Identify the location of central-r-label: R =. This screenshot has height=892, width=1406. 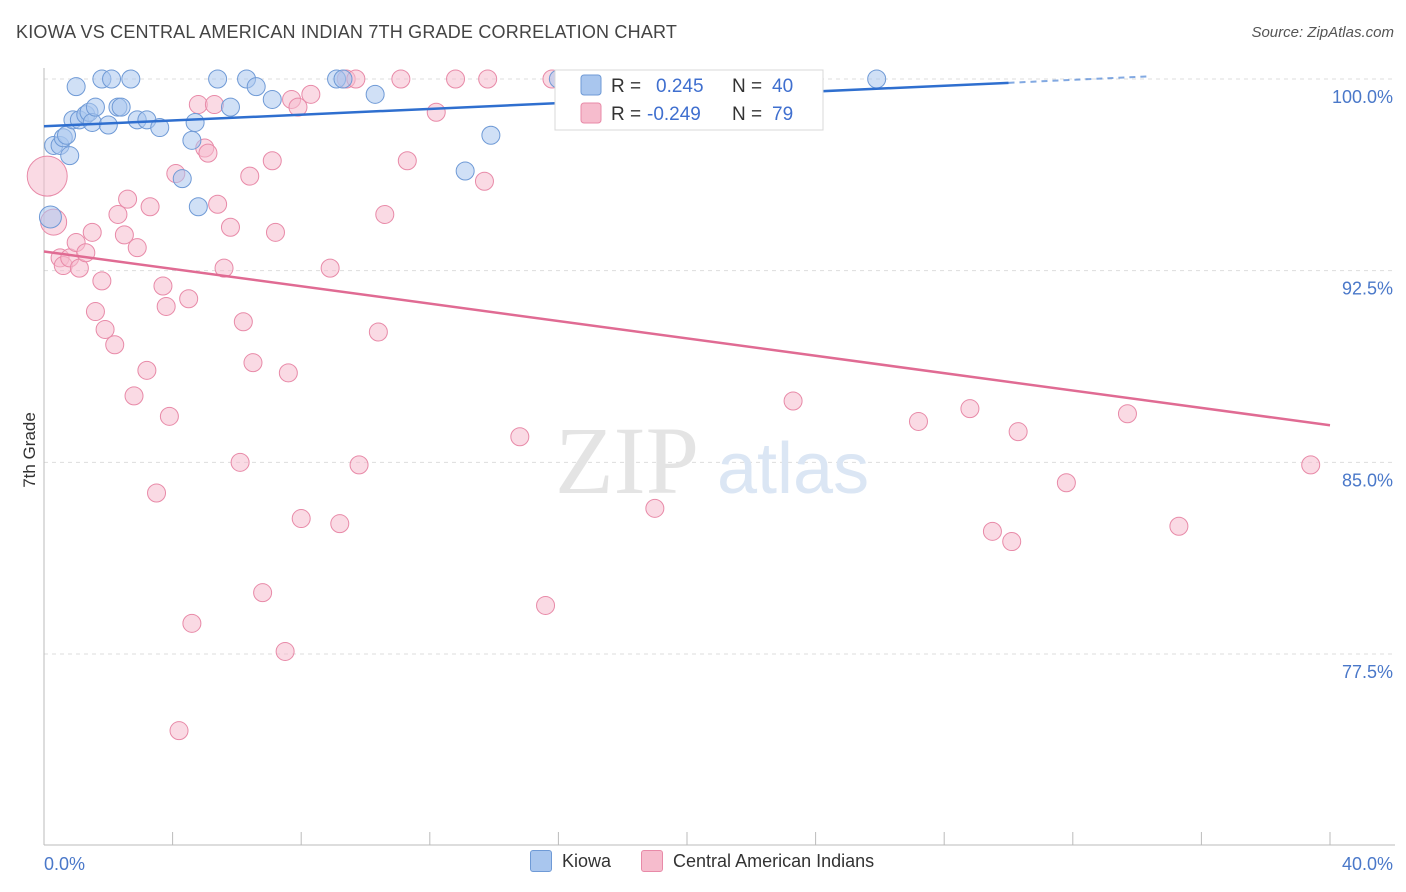
(626, 114).